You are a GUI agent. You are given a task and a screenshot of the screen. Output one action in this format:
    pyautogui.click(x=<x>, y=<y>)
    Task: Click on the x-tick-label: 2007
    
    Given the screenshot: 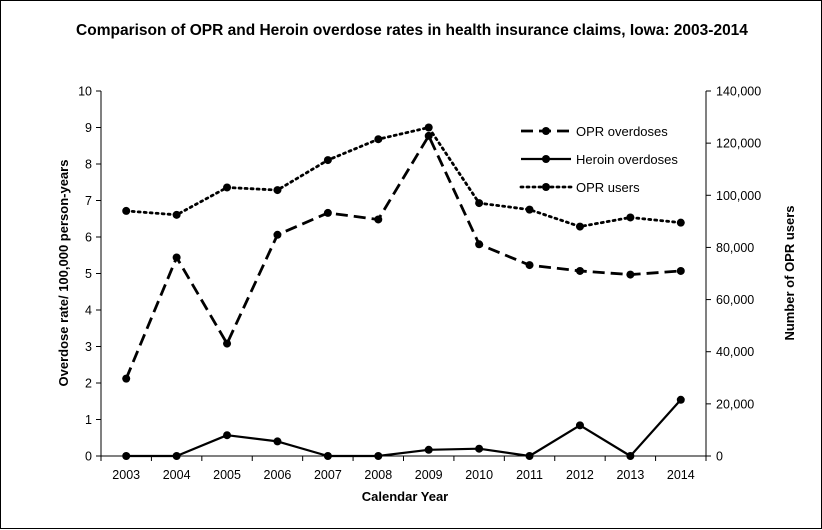 What is the action you would take?
    pyautogui.click(x=328, y=475)
    